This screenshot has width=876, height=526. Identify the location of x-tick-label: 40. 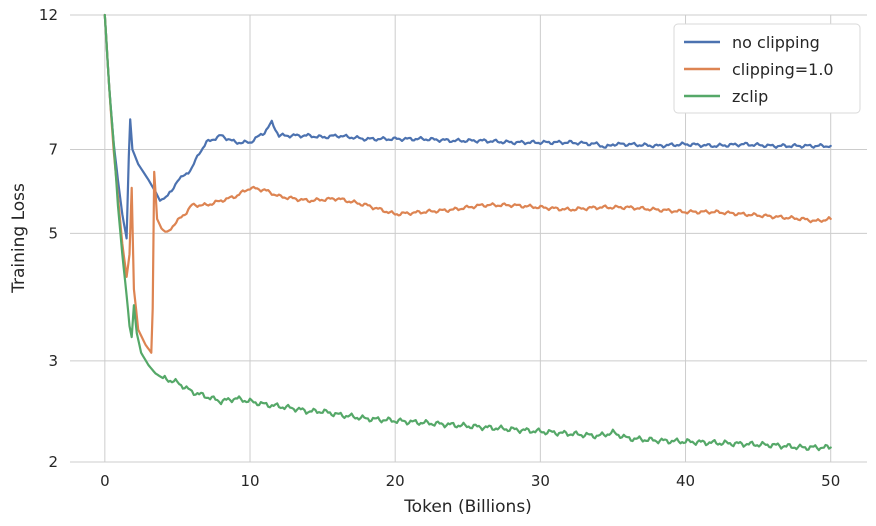
(685, 481).